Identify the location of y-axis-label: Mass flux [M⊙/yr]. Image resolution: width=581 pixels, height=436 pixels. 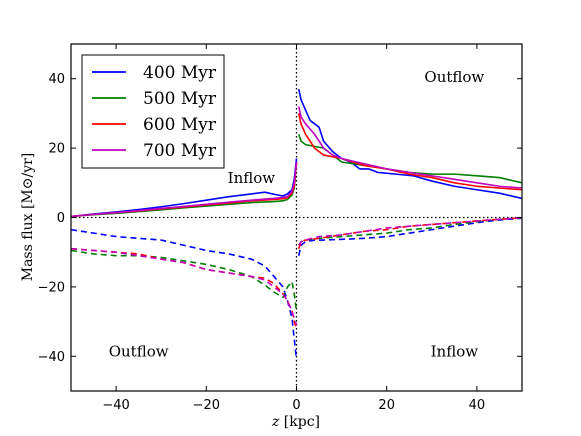
(28, 217).